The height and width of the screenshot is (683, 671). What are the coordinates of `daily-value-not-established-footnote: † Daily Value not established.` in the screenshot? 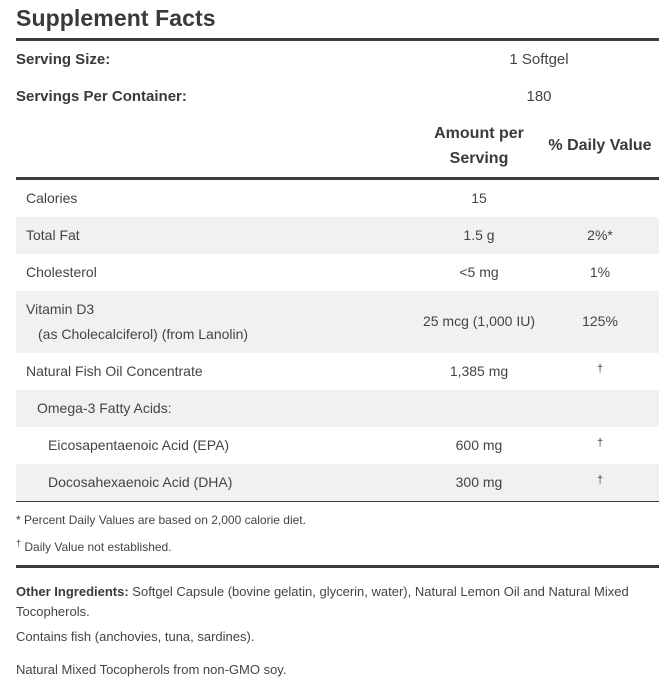 It's located at (94, 546).